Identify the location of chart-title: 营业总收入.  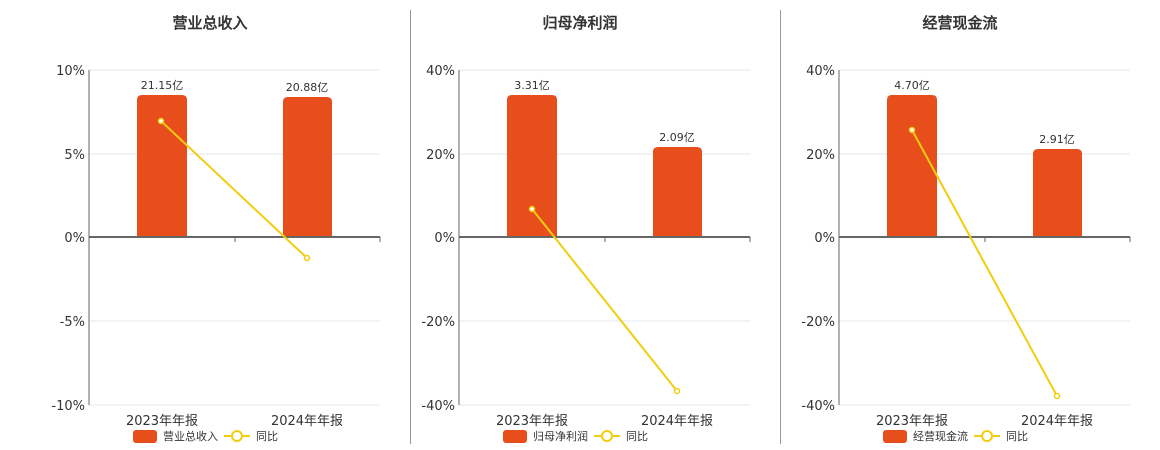
(210, 23).